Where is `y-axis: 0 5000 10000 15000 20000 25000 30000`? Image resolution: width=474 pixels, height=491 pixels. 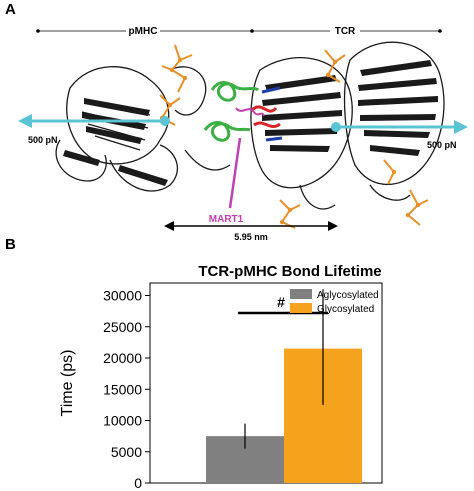 y-axis: 0 5000 10000 15000 20000 25000 30000 is located at coordinates (126, 389).